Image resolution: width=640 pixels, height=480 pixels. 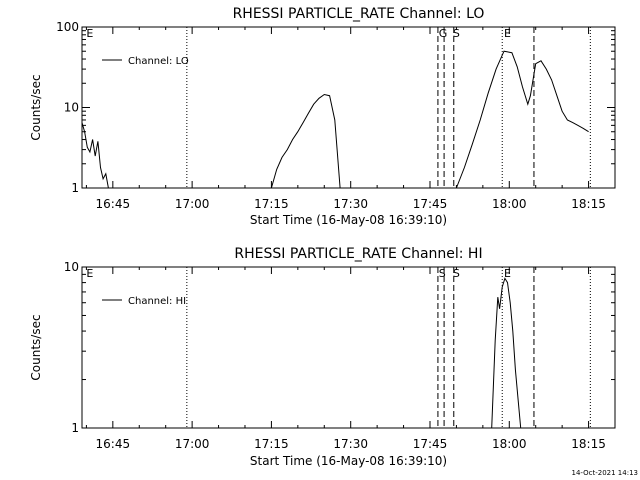 What do you see at coordinates (157, 301) in the screenshot?
I see `legend-label: Channel: HI` at bounding box center [157, 301].